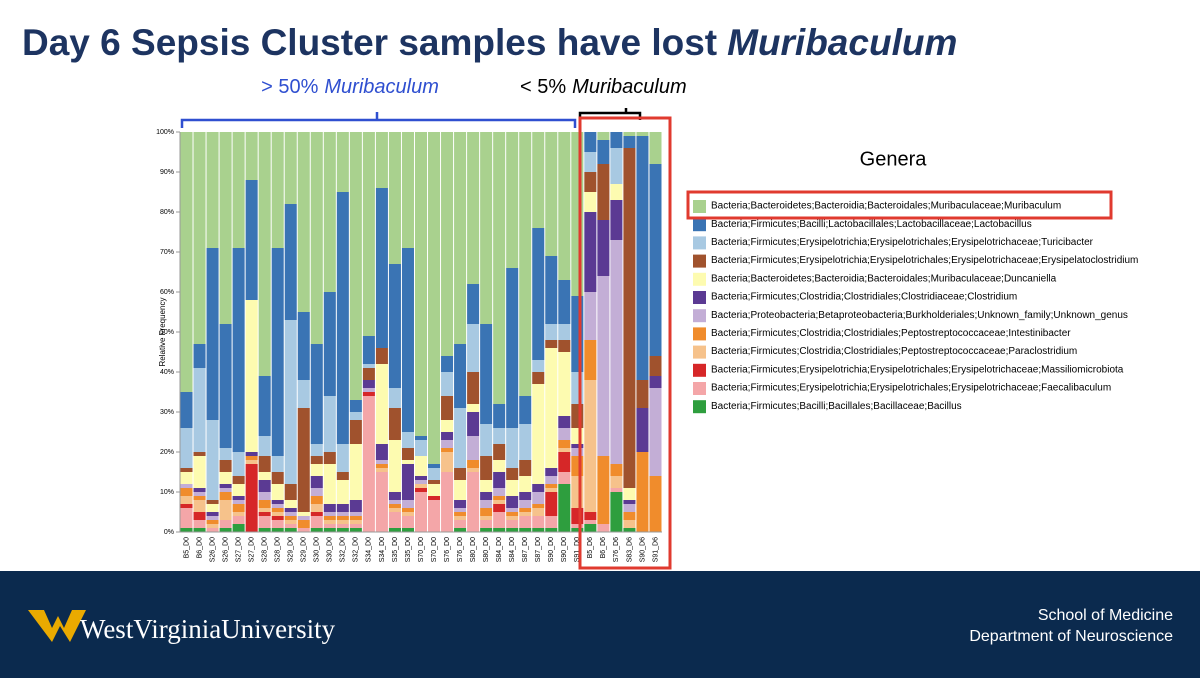 The height and width of the screenshot is (678, 1200). What do you see at coordinates (304, 549) in the screenshot?
I see `x-tick-label: S29_D0` at bounding box center [304, 549].